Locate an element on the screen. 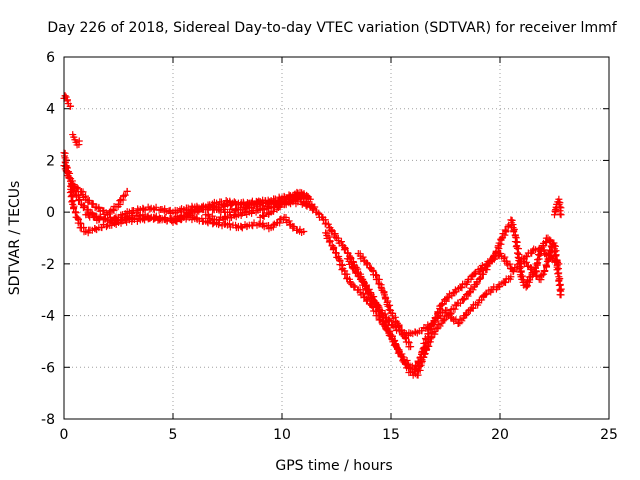 This screenshot has width=640, height=480. x-axis-label: GPS time / hours is located at coordinates (333, 466).